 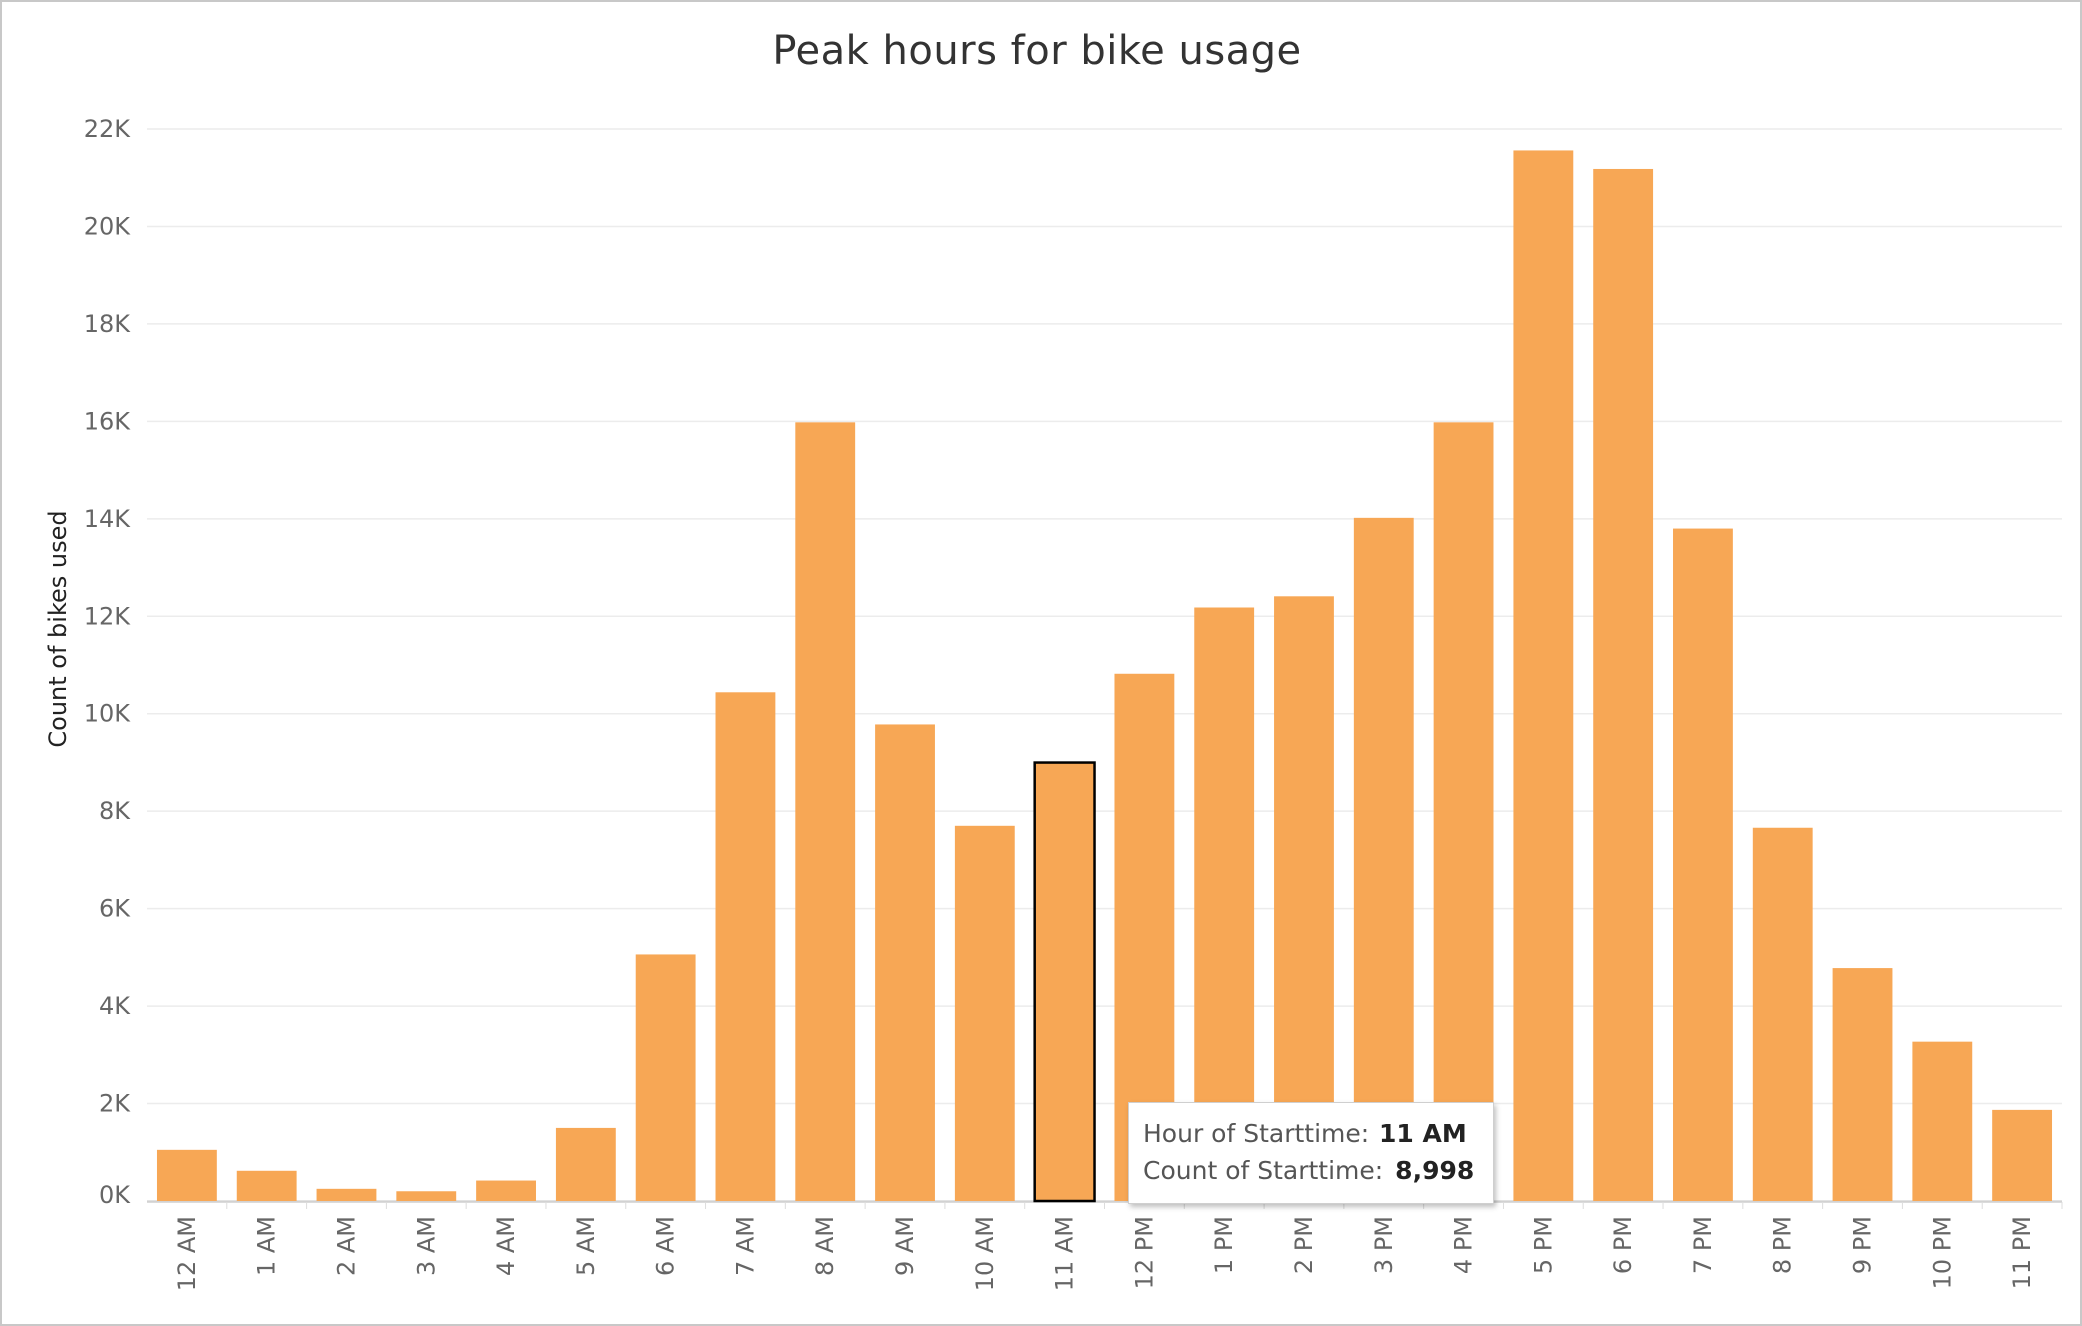 What do you see at coordinates (905, 1246) in the screenshot?
I see `x-tick-label: 9 AM` at bounding box center [905, 1246].